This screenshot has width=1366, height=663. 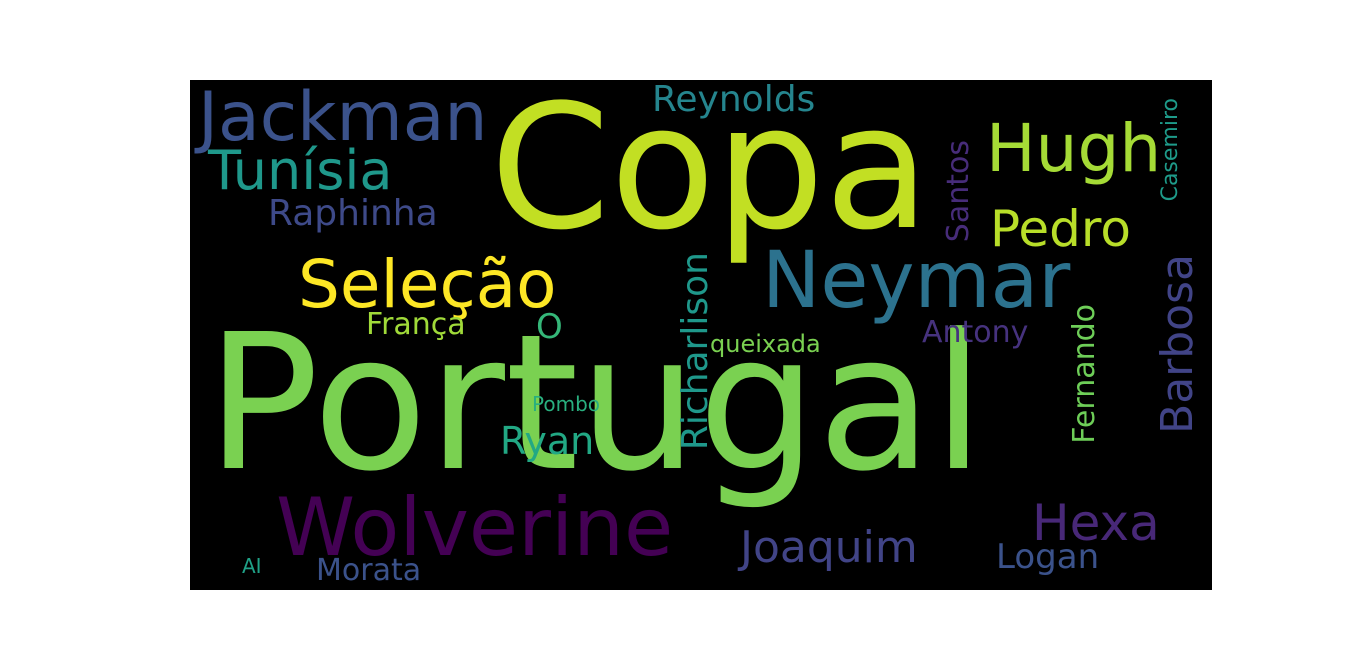 I want to click on word-antony: Antony, so click(x=975, y=332).